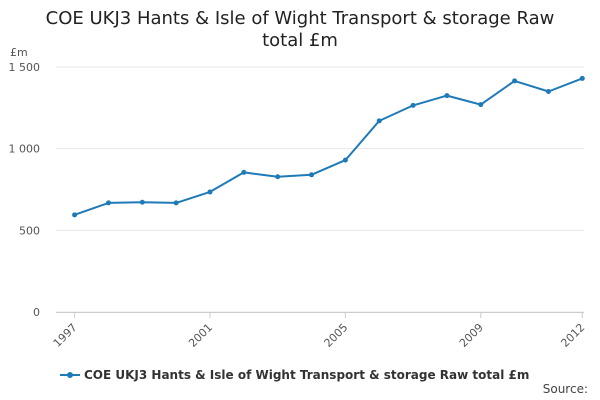  What do you see at coordinates (29, 230) in the screenshot?
I see `y-tick-label: 500` at bounding box center [29, 230].